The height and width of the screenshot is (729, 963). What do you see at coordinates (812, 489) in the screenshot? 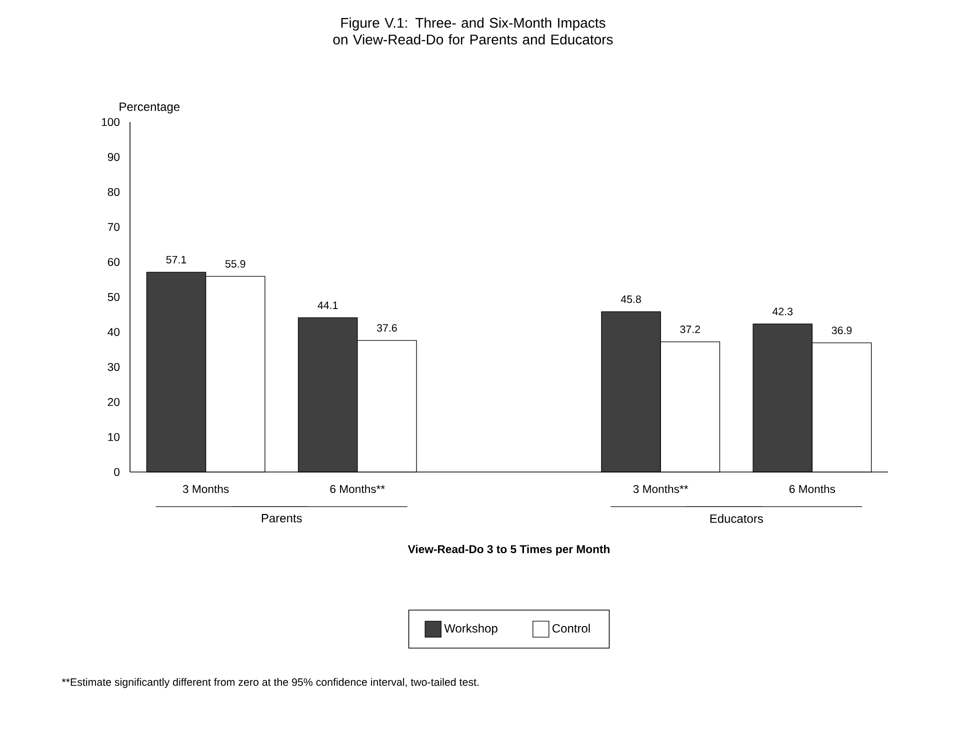
I see `x-tick-label: 6 Months` at bounding box center [812, 489].